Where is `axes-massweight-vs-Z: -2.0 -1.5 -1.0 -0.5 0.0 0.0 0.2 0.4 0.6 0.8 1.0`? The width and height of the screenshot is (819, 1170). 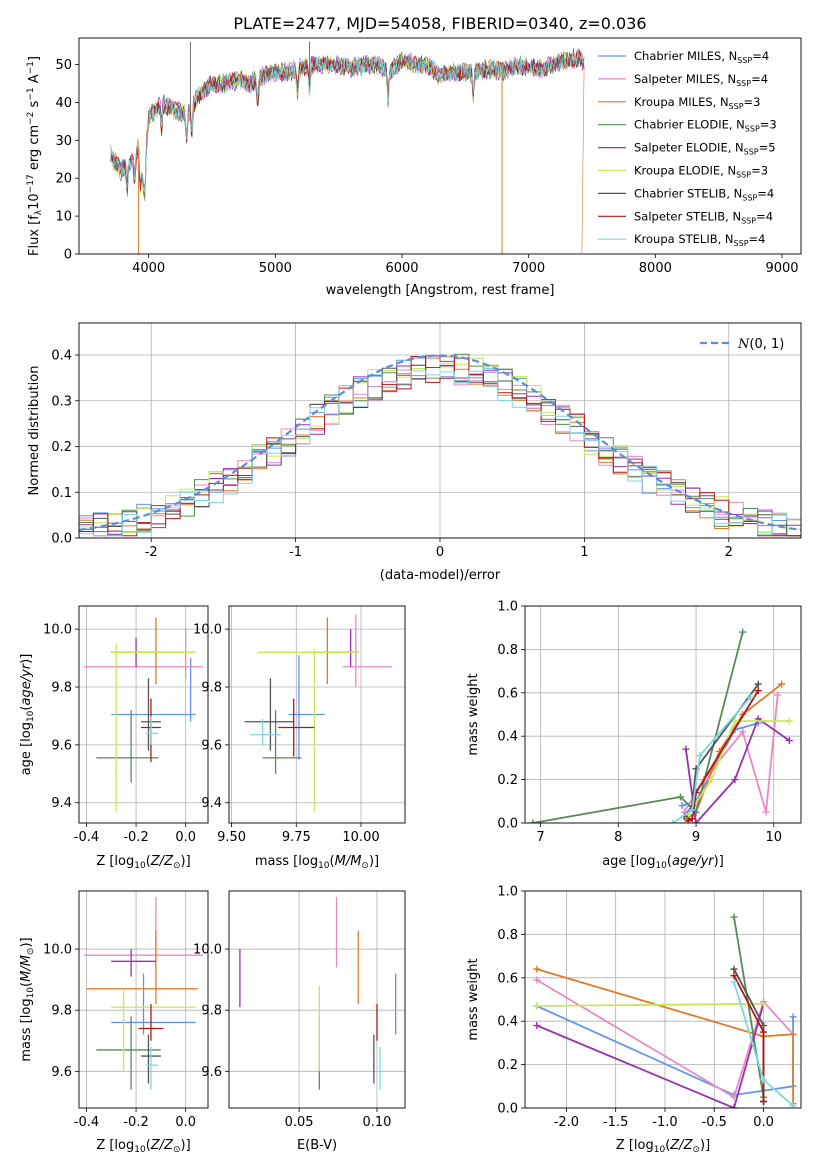 axes-massweight-vs-Z: -2.0 -1.5 -1.0 -0.5 0.0 0.0 0.2 0.4 0.6 0.8 1.0 is located at coordinates (649, 1007).